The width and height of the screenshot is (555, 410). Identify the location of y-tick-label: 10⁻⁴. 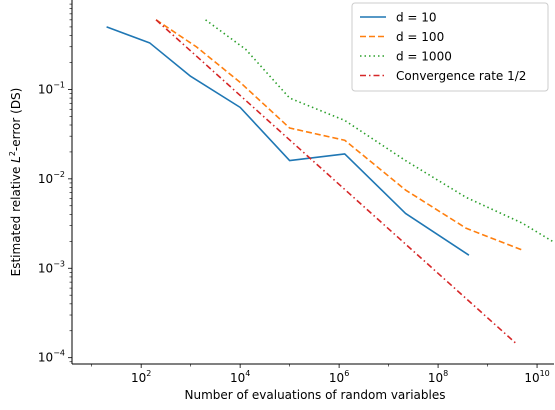
(51, 357).